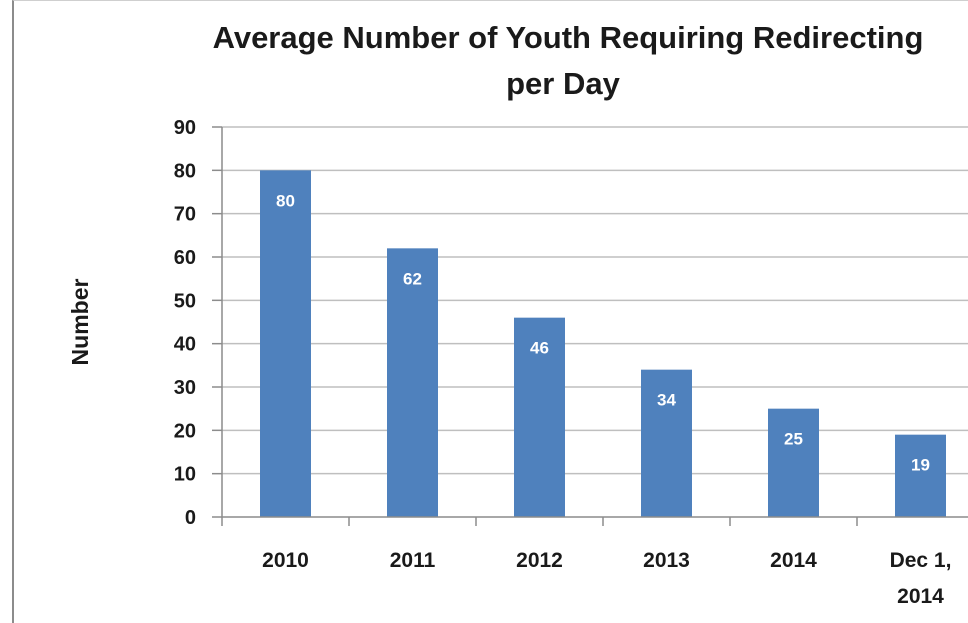 Image resolution: width=968 pixels, height=623 pixels. What do you see at coordinates (285, 560) in the screenshot?
I see `x-tick-label: 2010` at bounding box center [285, 560].